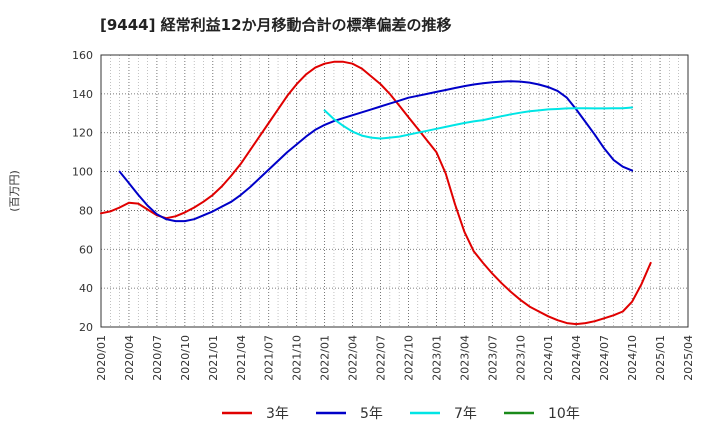 Image resolution: width=720 pixels, height=440 pixels. I want to click on y-tick-label: 100, so click(82, 172).